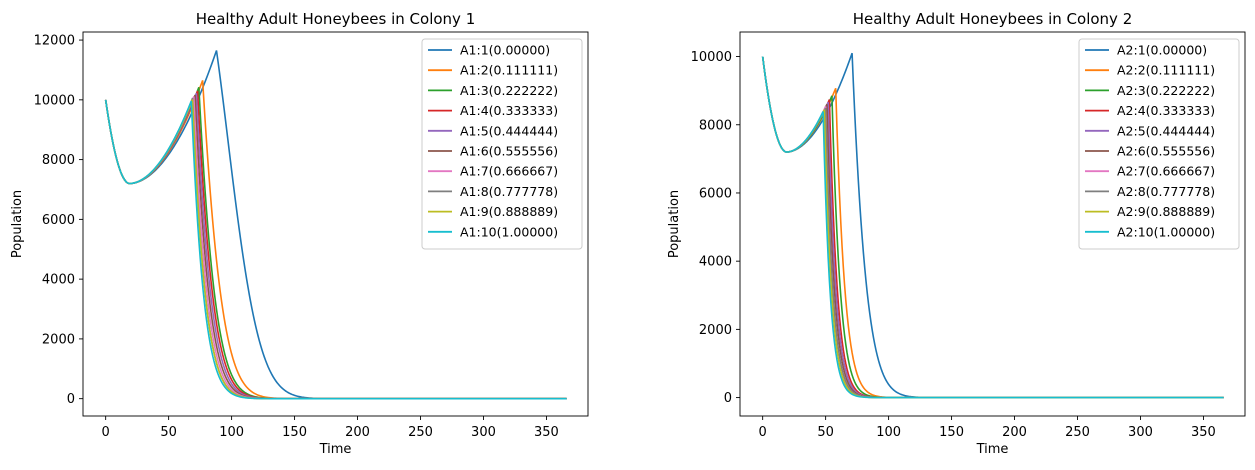 Image resolution: width=1255 pixels, height=470 pixels. Describe the element at coordinates (509, 171) in the screenshot. I see `legend-entry: A1:7(0.666667)` at that location.